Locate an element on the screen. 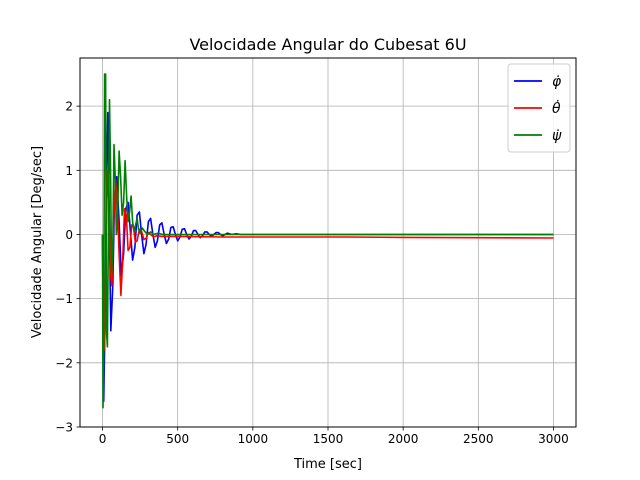 The image size is (640, 480). y-axis-label: Velocidade Angular [Deg/sec] is located at coordinates (37, 242).